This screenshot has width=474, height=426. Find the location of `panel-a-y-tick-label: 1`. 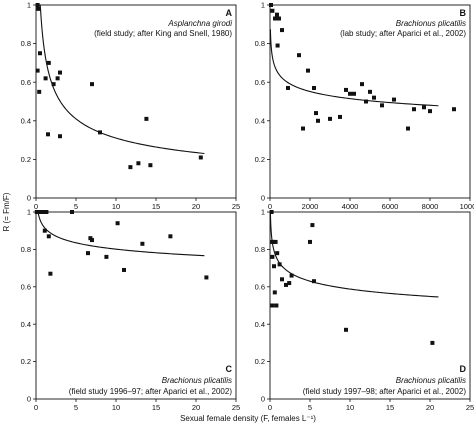

panel-a-y-tick-label: 1 is located at coordinates (29, 5).